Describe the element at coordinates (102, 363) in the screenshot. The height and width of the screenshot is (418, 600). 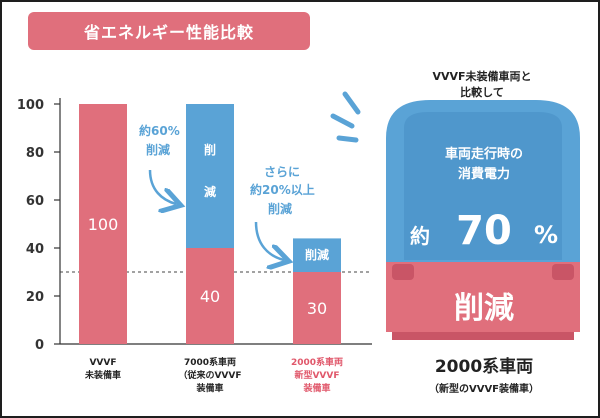
I see `category-label-0-0: VVVF` at that location.